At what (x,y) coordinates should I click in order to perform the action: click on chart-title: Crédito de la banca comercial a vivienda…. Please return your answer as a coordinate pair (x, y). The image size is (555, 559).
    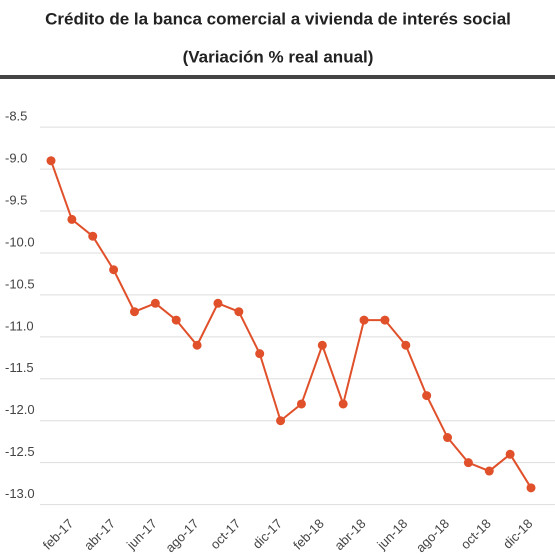
    Looking at the image, I should click on (278, 18).